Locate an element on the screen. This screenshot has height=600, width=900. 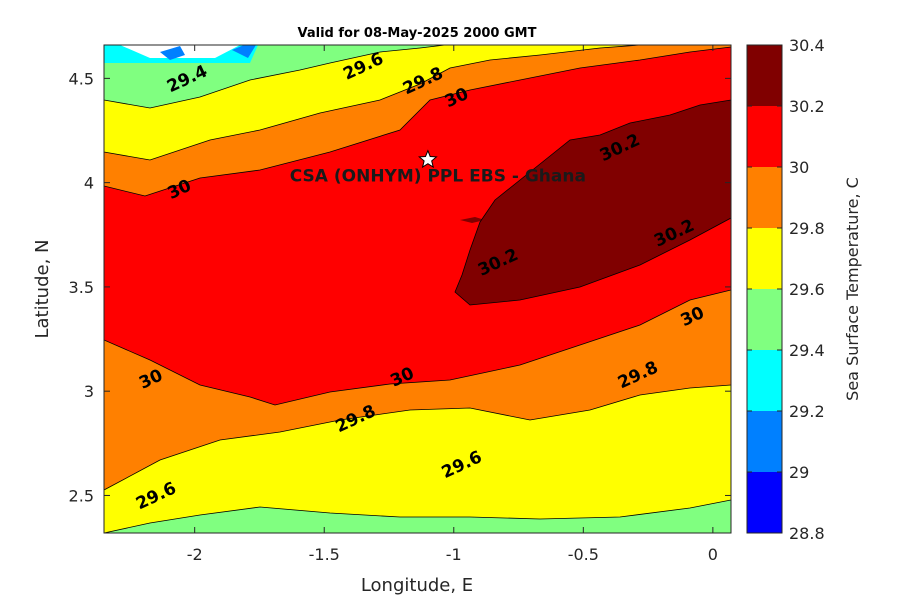
colorbar-tick-label: 30.4 is located at coordinates (807, 45).